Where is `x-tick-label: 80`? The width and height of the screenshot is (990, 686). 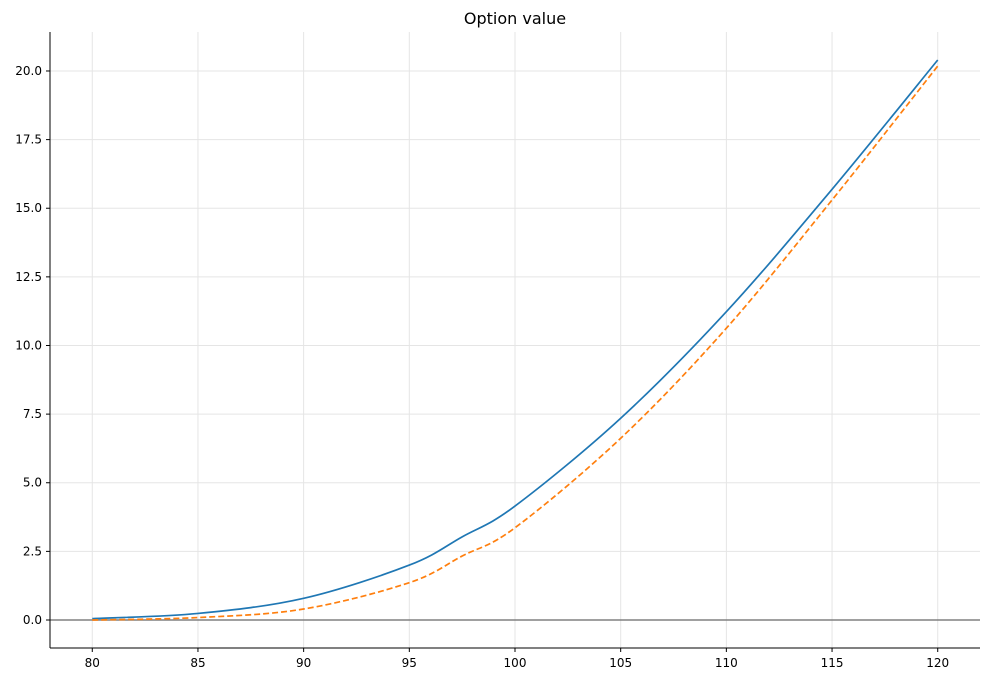 x-tick-label: 80 is located at coordinates (92, 663).